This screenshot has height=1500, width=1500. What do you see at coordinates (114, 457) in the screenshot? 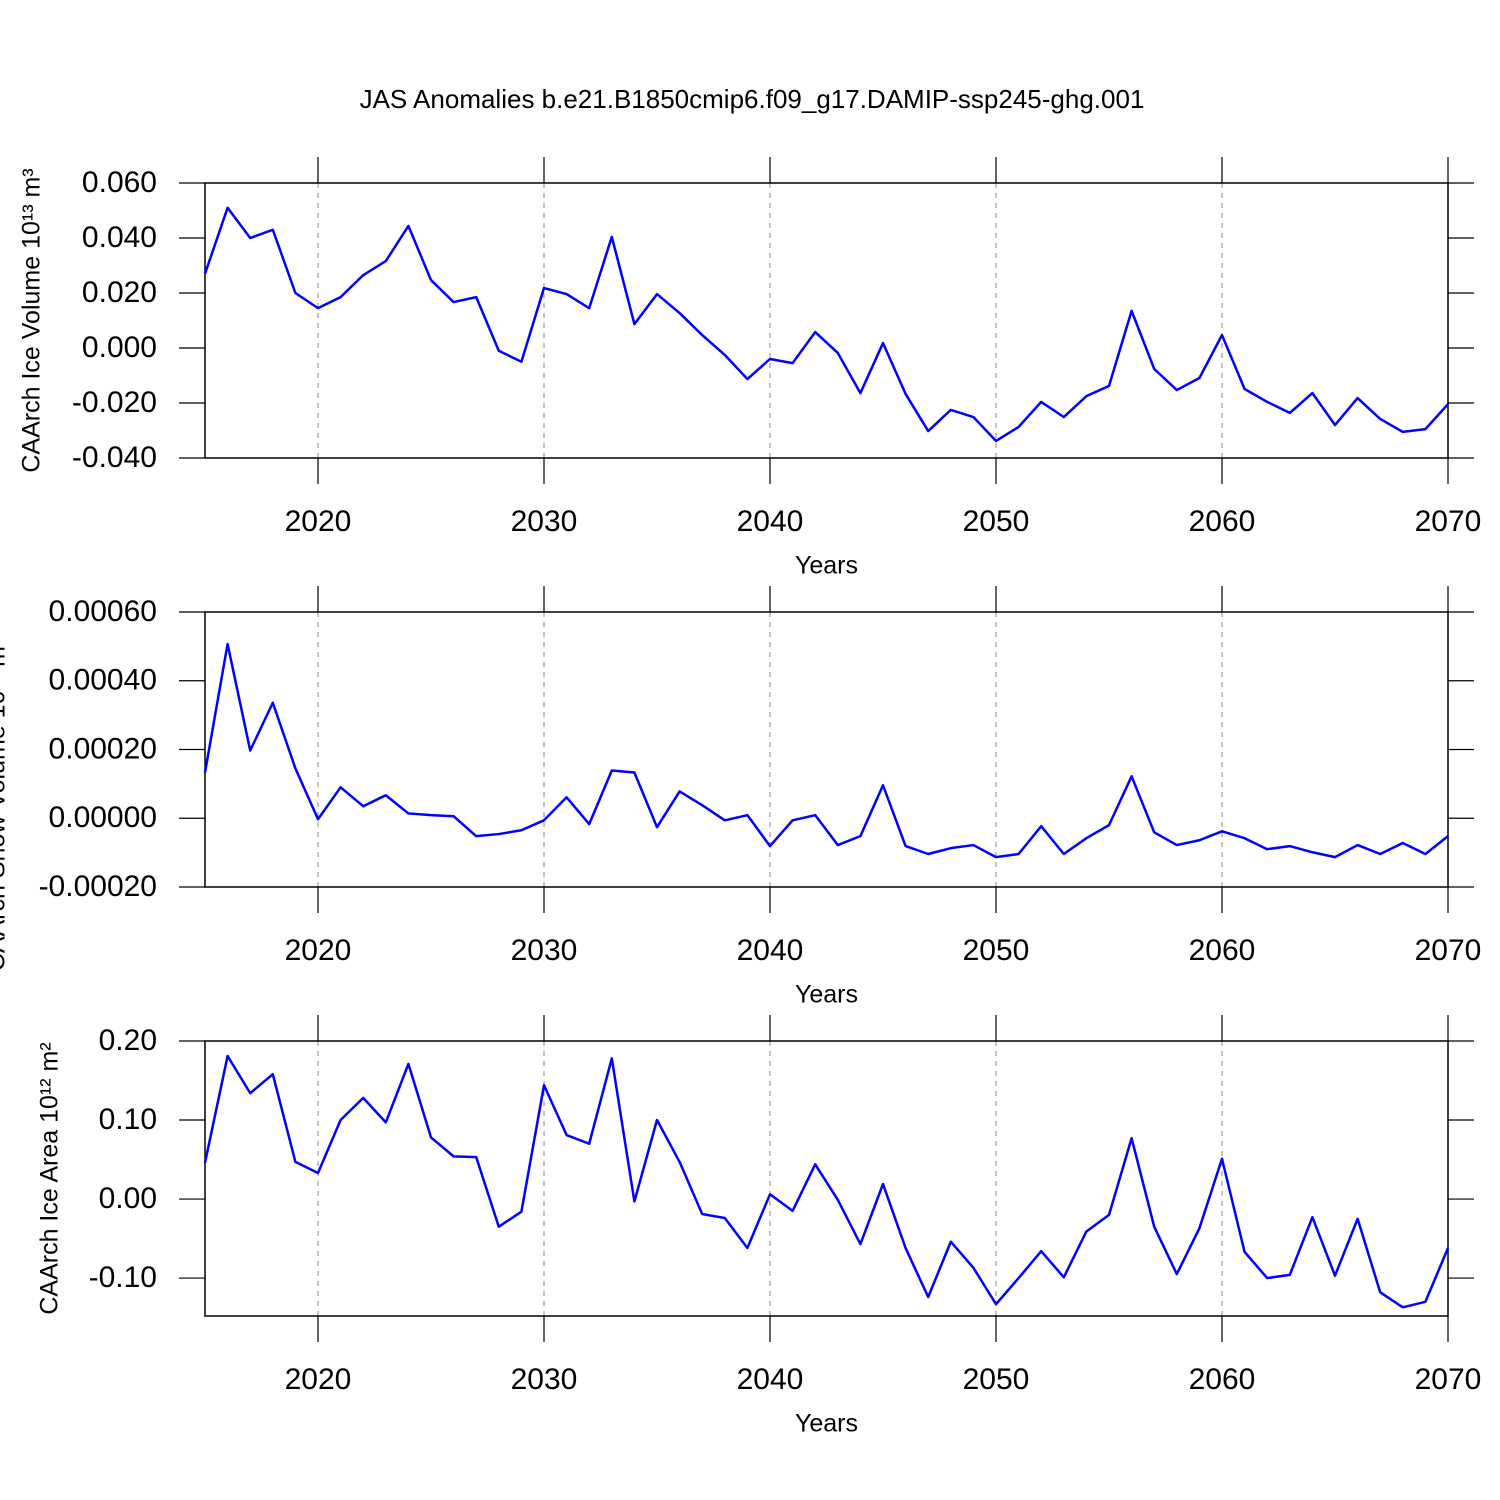
I see `y-tick-label: -0.040` at bounding box center [114, 457].